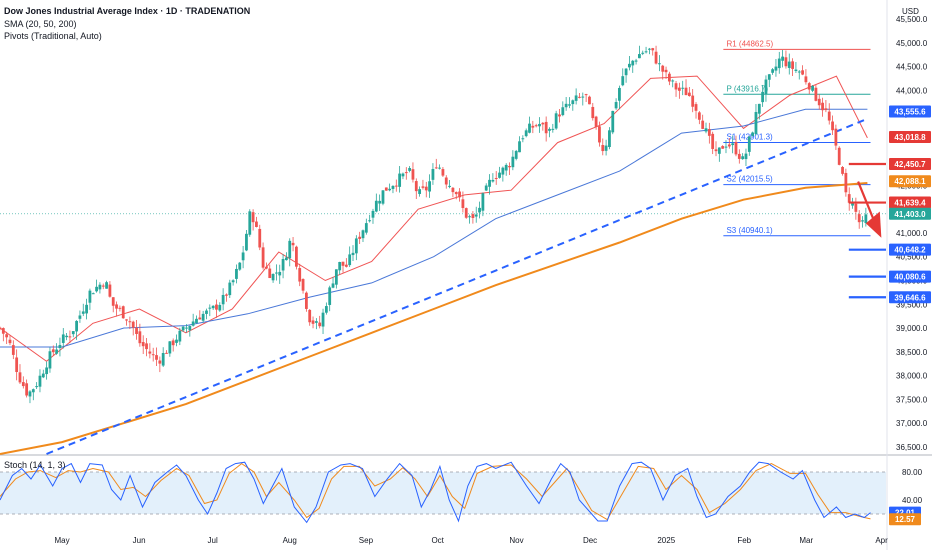 The height and width of the screenshot is (555, 932). I want to click on price-badge: 43,018.8, so click(910, 136).